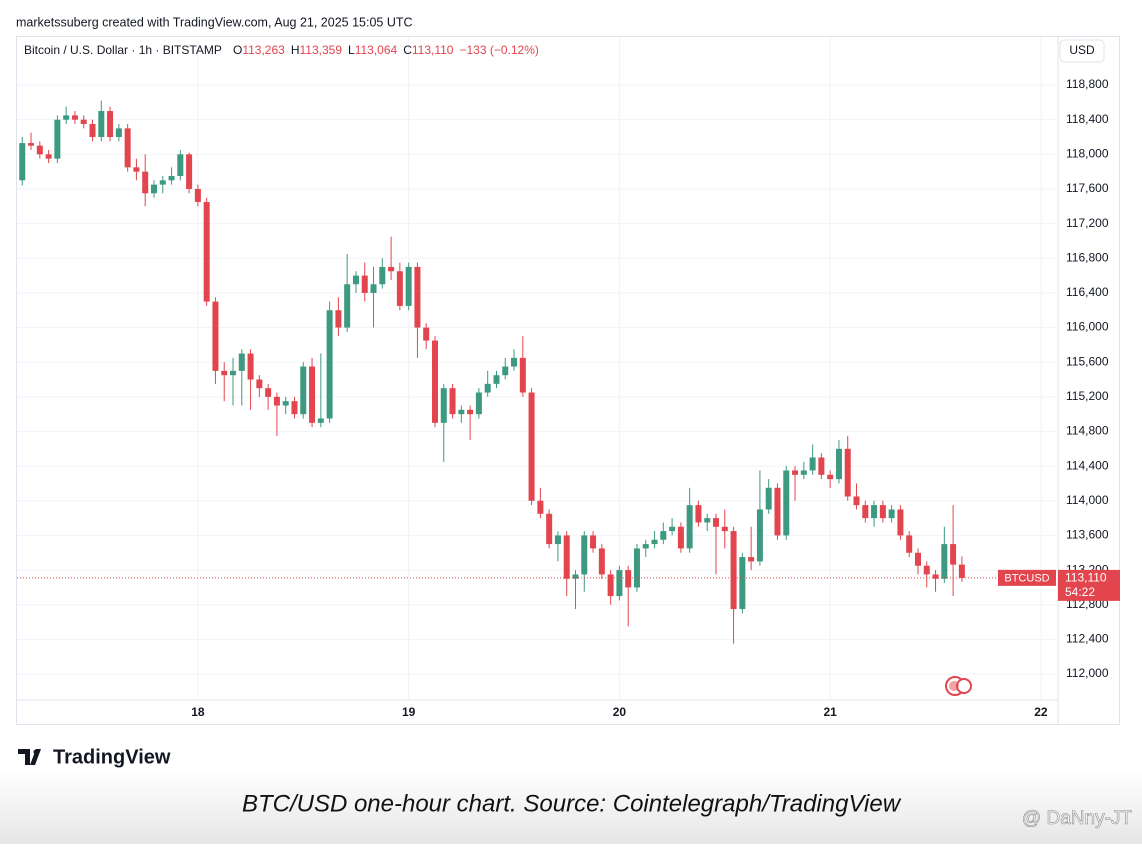  I want to click on x-tick-label: 19, so click(409, 712).